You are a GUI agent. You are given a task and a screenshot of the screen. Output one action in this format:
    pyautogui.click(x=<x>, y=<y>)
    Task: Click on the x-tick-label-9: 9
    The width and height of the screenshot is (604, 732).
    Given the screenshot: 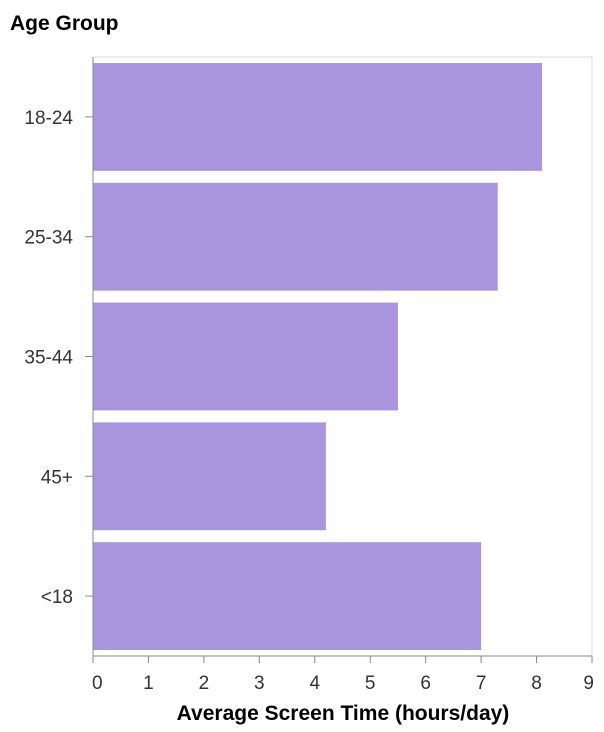 What is the action you would take?
    pyautogui.click(x=588, y=683)
    